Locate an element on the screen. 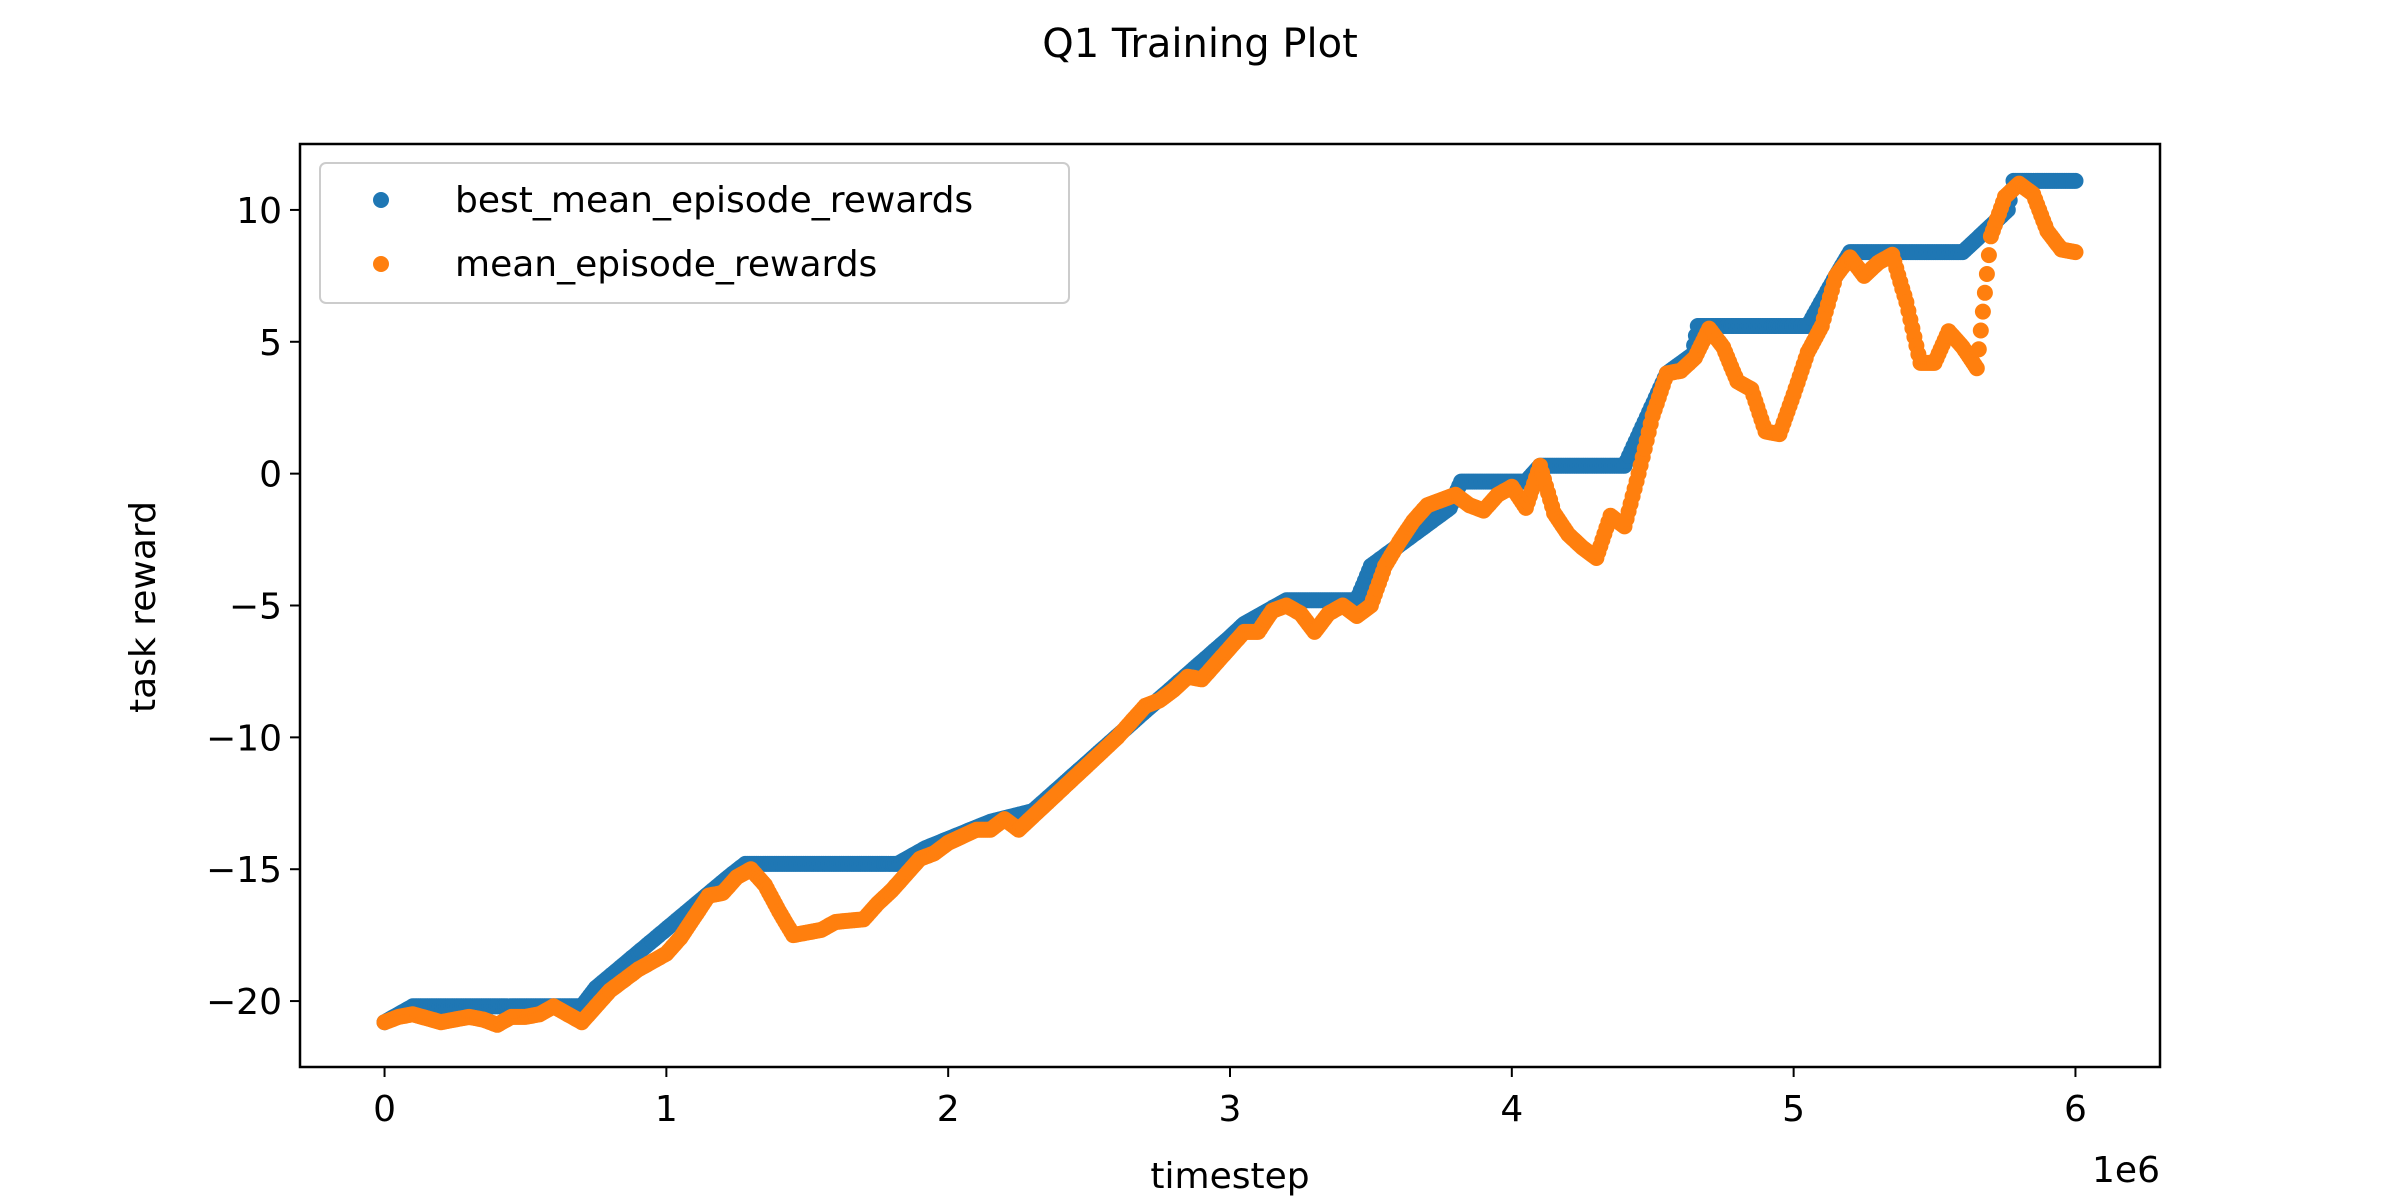  y-tick-label: 0 is located at coordinates (270, 475).